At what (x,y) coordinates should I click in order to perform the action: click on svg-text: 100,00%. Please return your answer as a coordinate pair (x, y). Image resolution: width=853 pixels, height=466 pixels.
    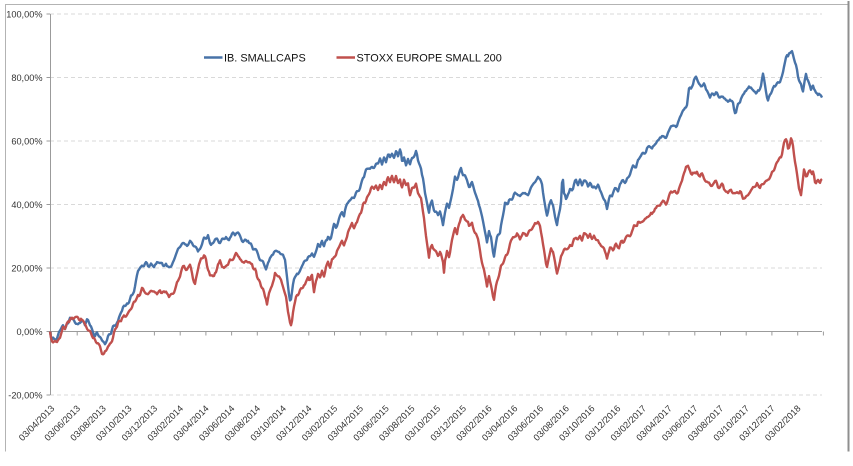
    Looking at the image, I should click on (24, 15).